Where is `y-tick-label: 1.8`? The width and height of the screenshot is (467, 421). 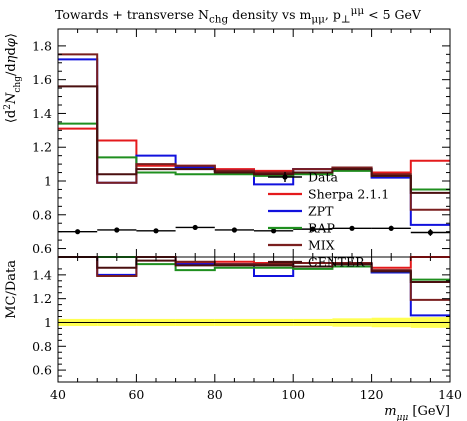
y-tick-label: 1.8 is located at coordinates (42, 45).